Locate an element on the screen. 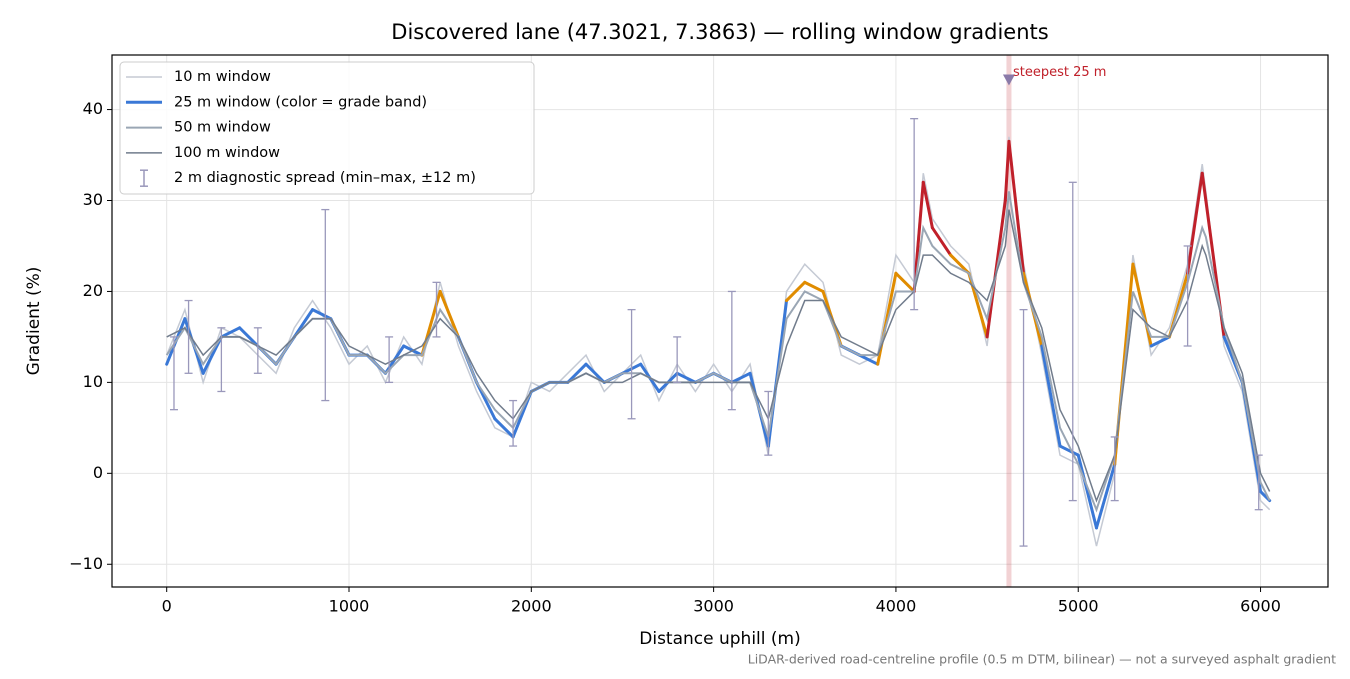 The width and height of the screenshot is (1350, 679). x-tick-label: 2000 is located at coordinates (531, 606).